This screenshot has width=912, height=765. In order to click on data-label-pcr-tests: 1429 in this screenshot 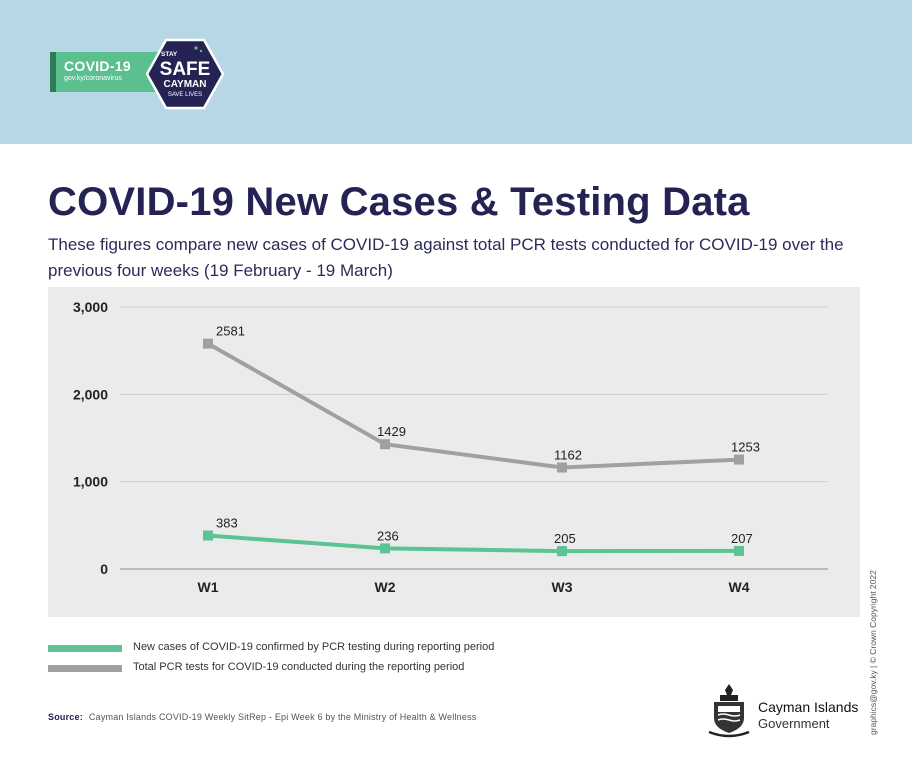, I will do `click(391, 431)`.